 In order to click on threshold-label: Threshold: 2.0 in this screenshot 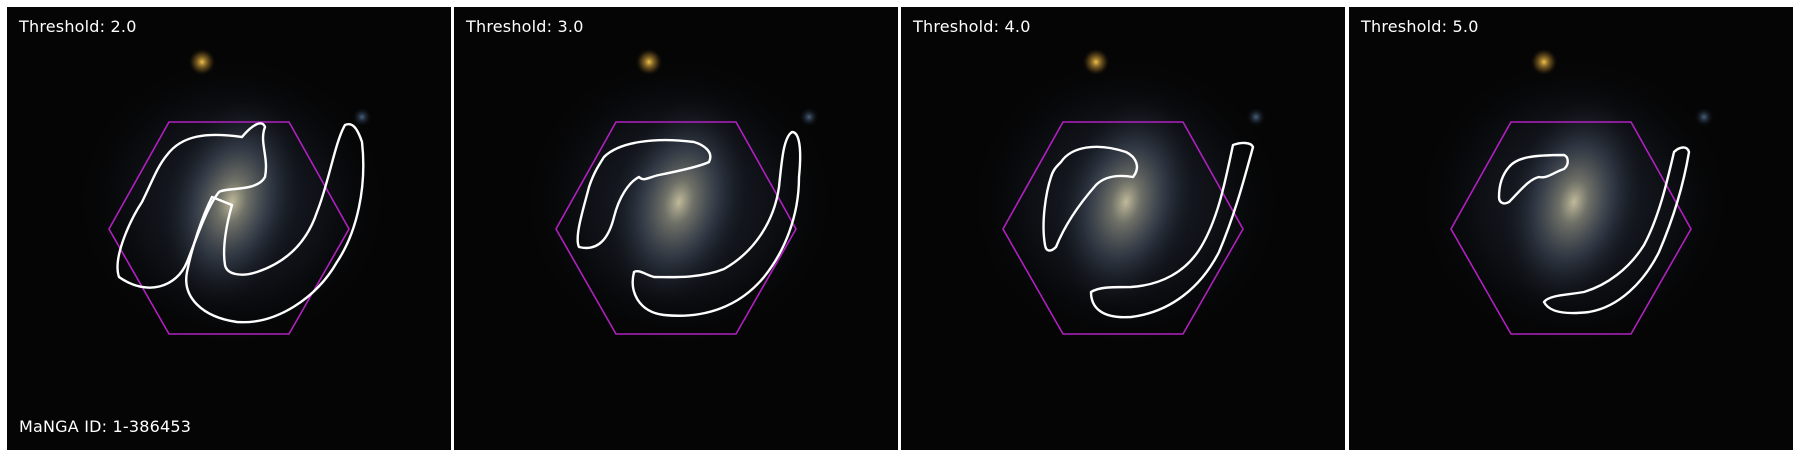, I will do `click(78, 26)`.